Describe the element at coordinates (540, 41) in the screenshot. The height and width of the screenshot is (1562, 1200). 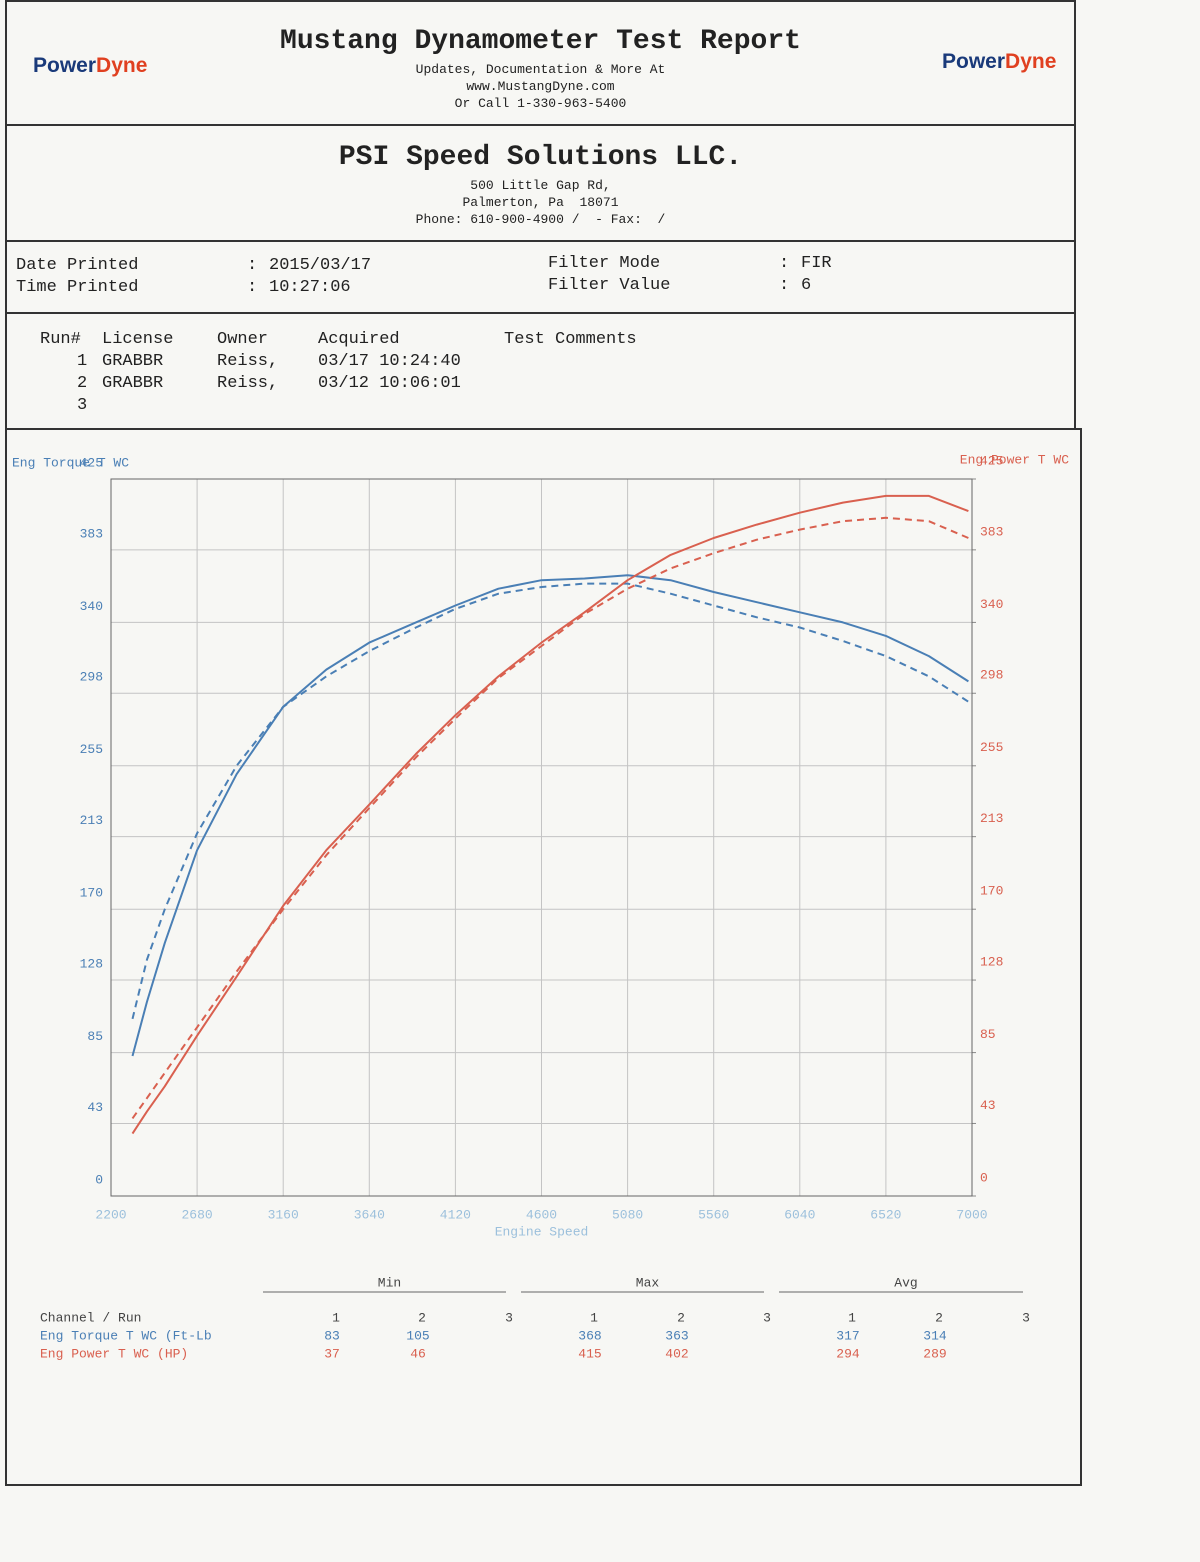
I see `title: Mustang Dynamometer Test Report` at that location.